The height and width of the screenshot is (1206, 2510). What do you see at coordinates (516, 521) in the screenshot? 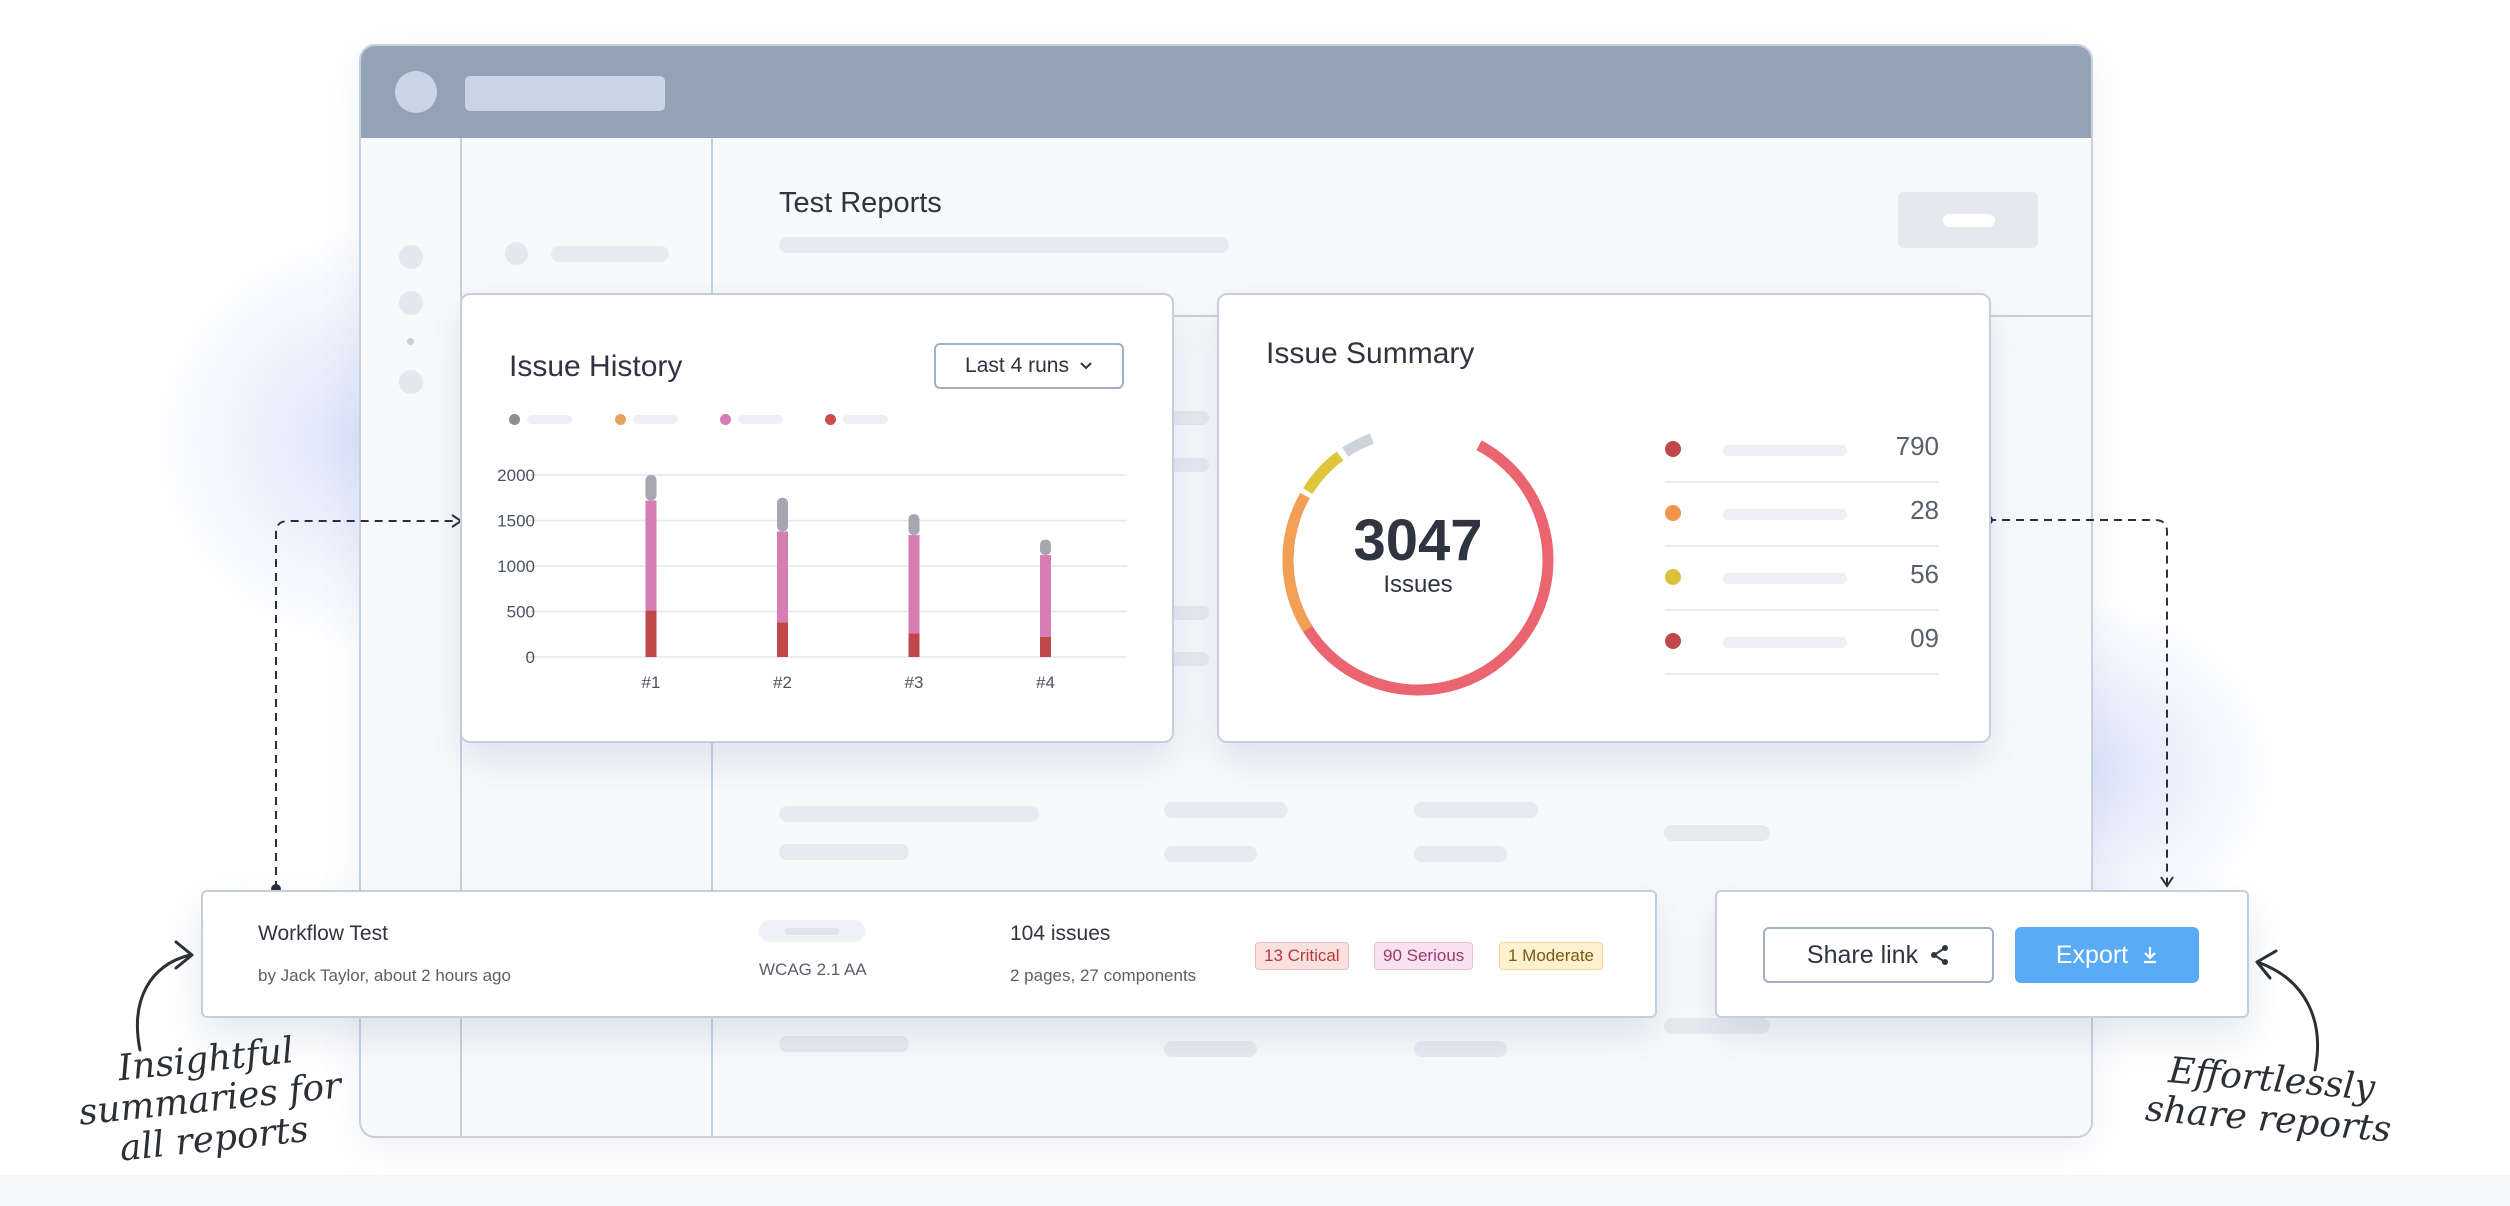
I see `y-tick-label: 1500` at bounding box center [516, 521].